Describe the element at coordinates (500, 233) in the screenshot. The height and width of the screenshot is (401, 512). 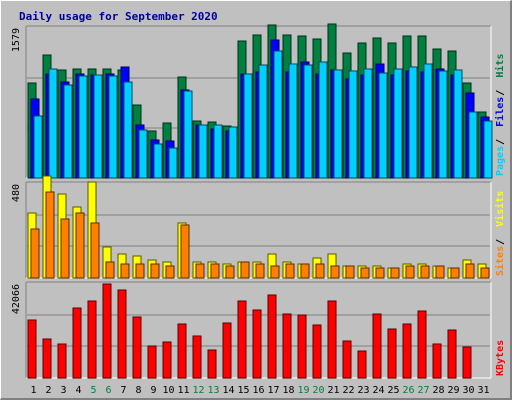
I see `legend-visits-sites: Sites / Visits` at that location.